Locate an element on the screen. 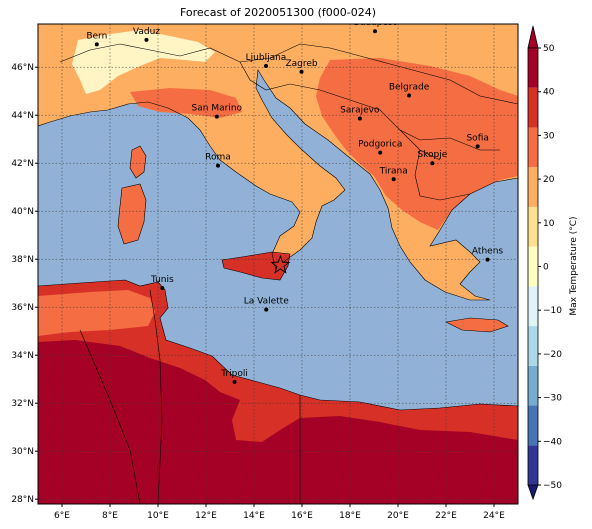  colorbar-over-arrow is located at coordinates (533, 37).